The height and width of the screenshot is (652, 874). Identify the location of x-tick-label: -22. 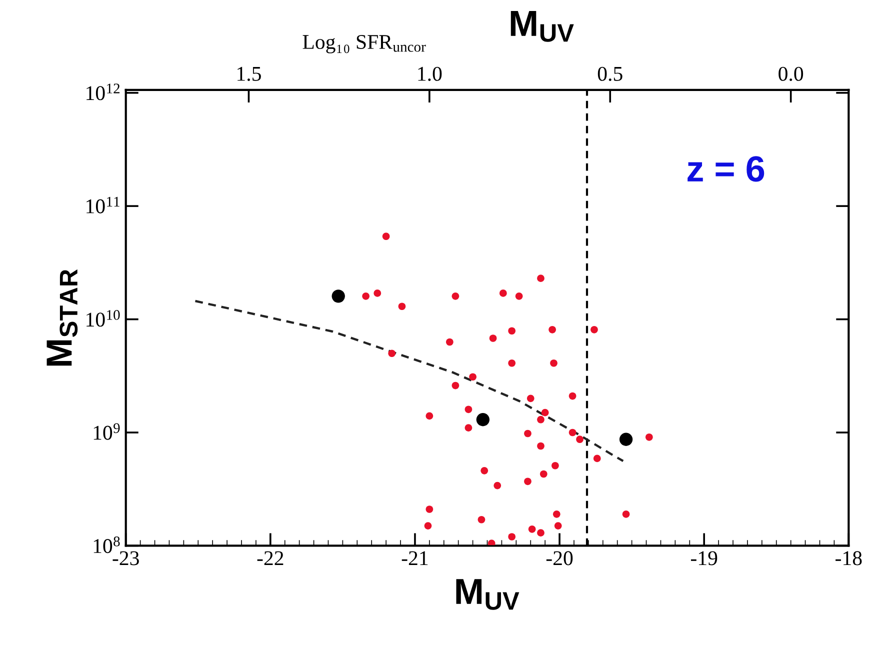
(270, 558).